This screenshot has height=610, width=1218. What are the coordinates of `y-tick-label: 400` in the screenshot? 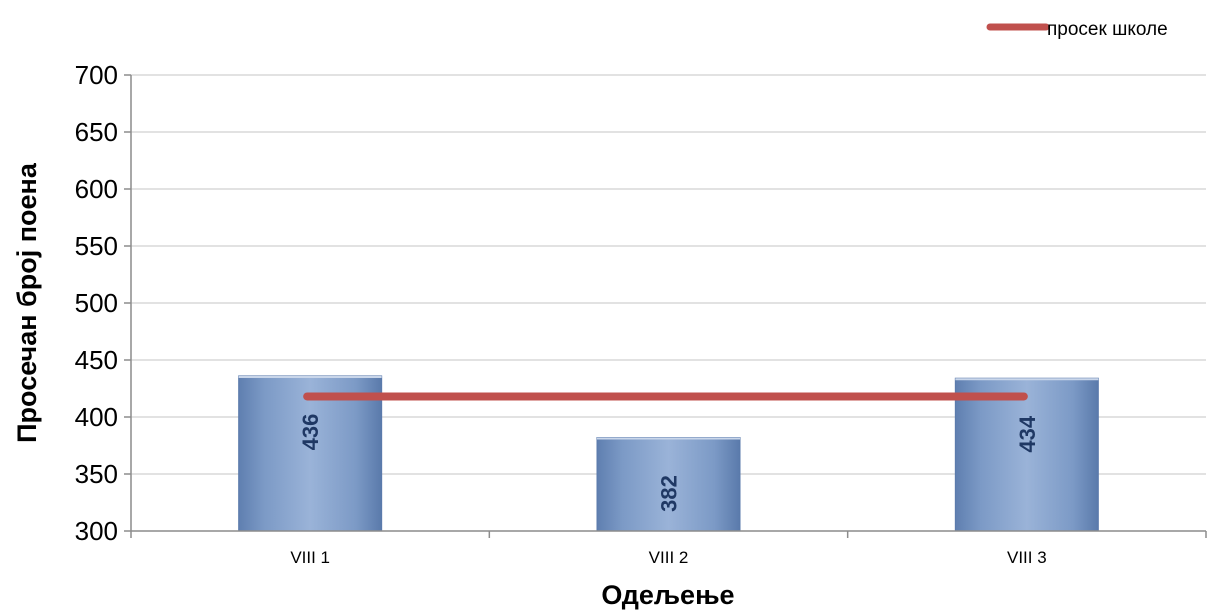 It's located at (96, 417).